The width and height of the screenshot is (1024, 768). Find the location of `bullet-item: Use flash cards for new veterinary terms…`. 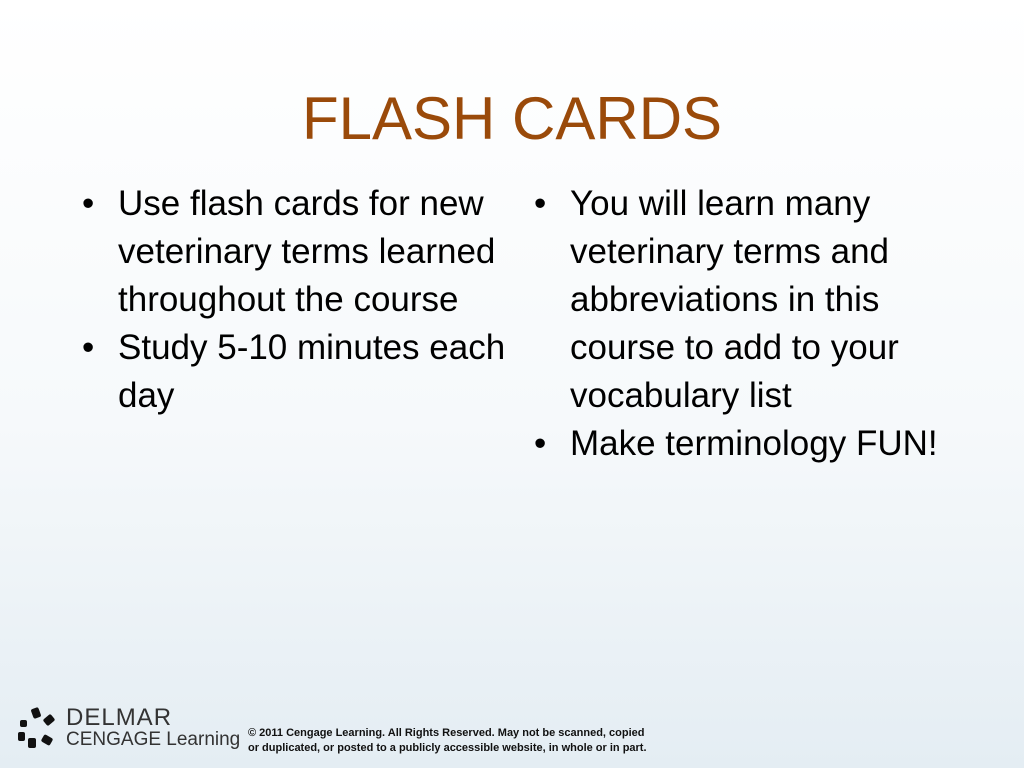

bullet-item: Use flash cards for new veterinary terms… is located at coordinates (291, 252).